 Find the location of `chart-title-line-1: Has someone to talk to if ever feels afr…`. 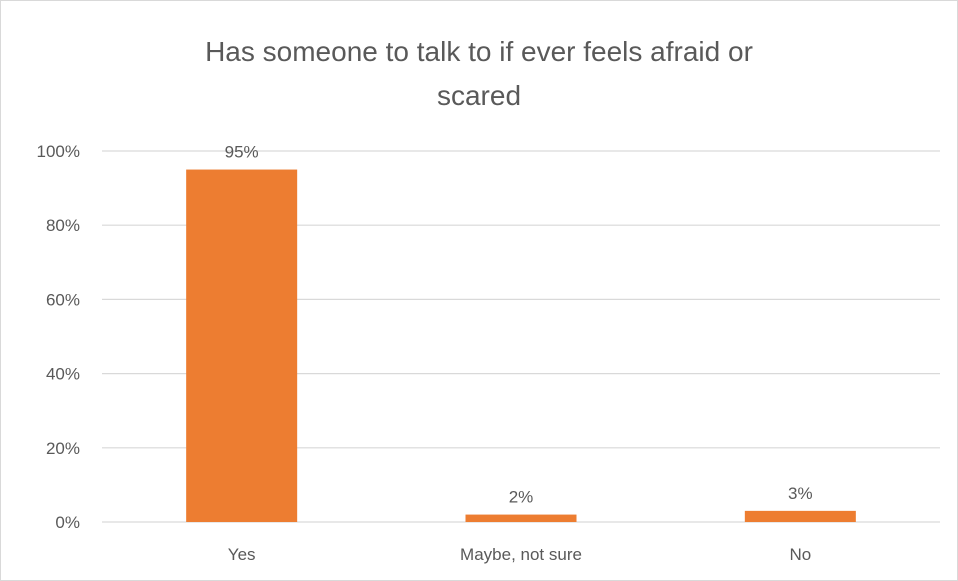

chart-title-line-1: Has someone to talk to if ever feels afr… is located at coordinates (479, 51).